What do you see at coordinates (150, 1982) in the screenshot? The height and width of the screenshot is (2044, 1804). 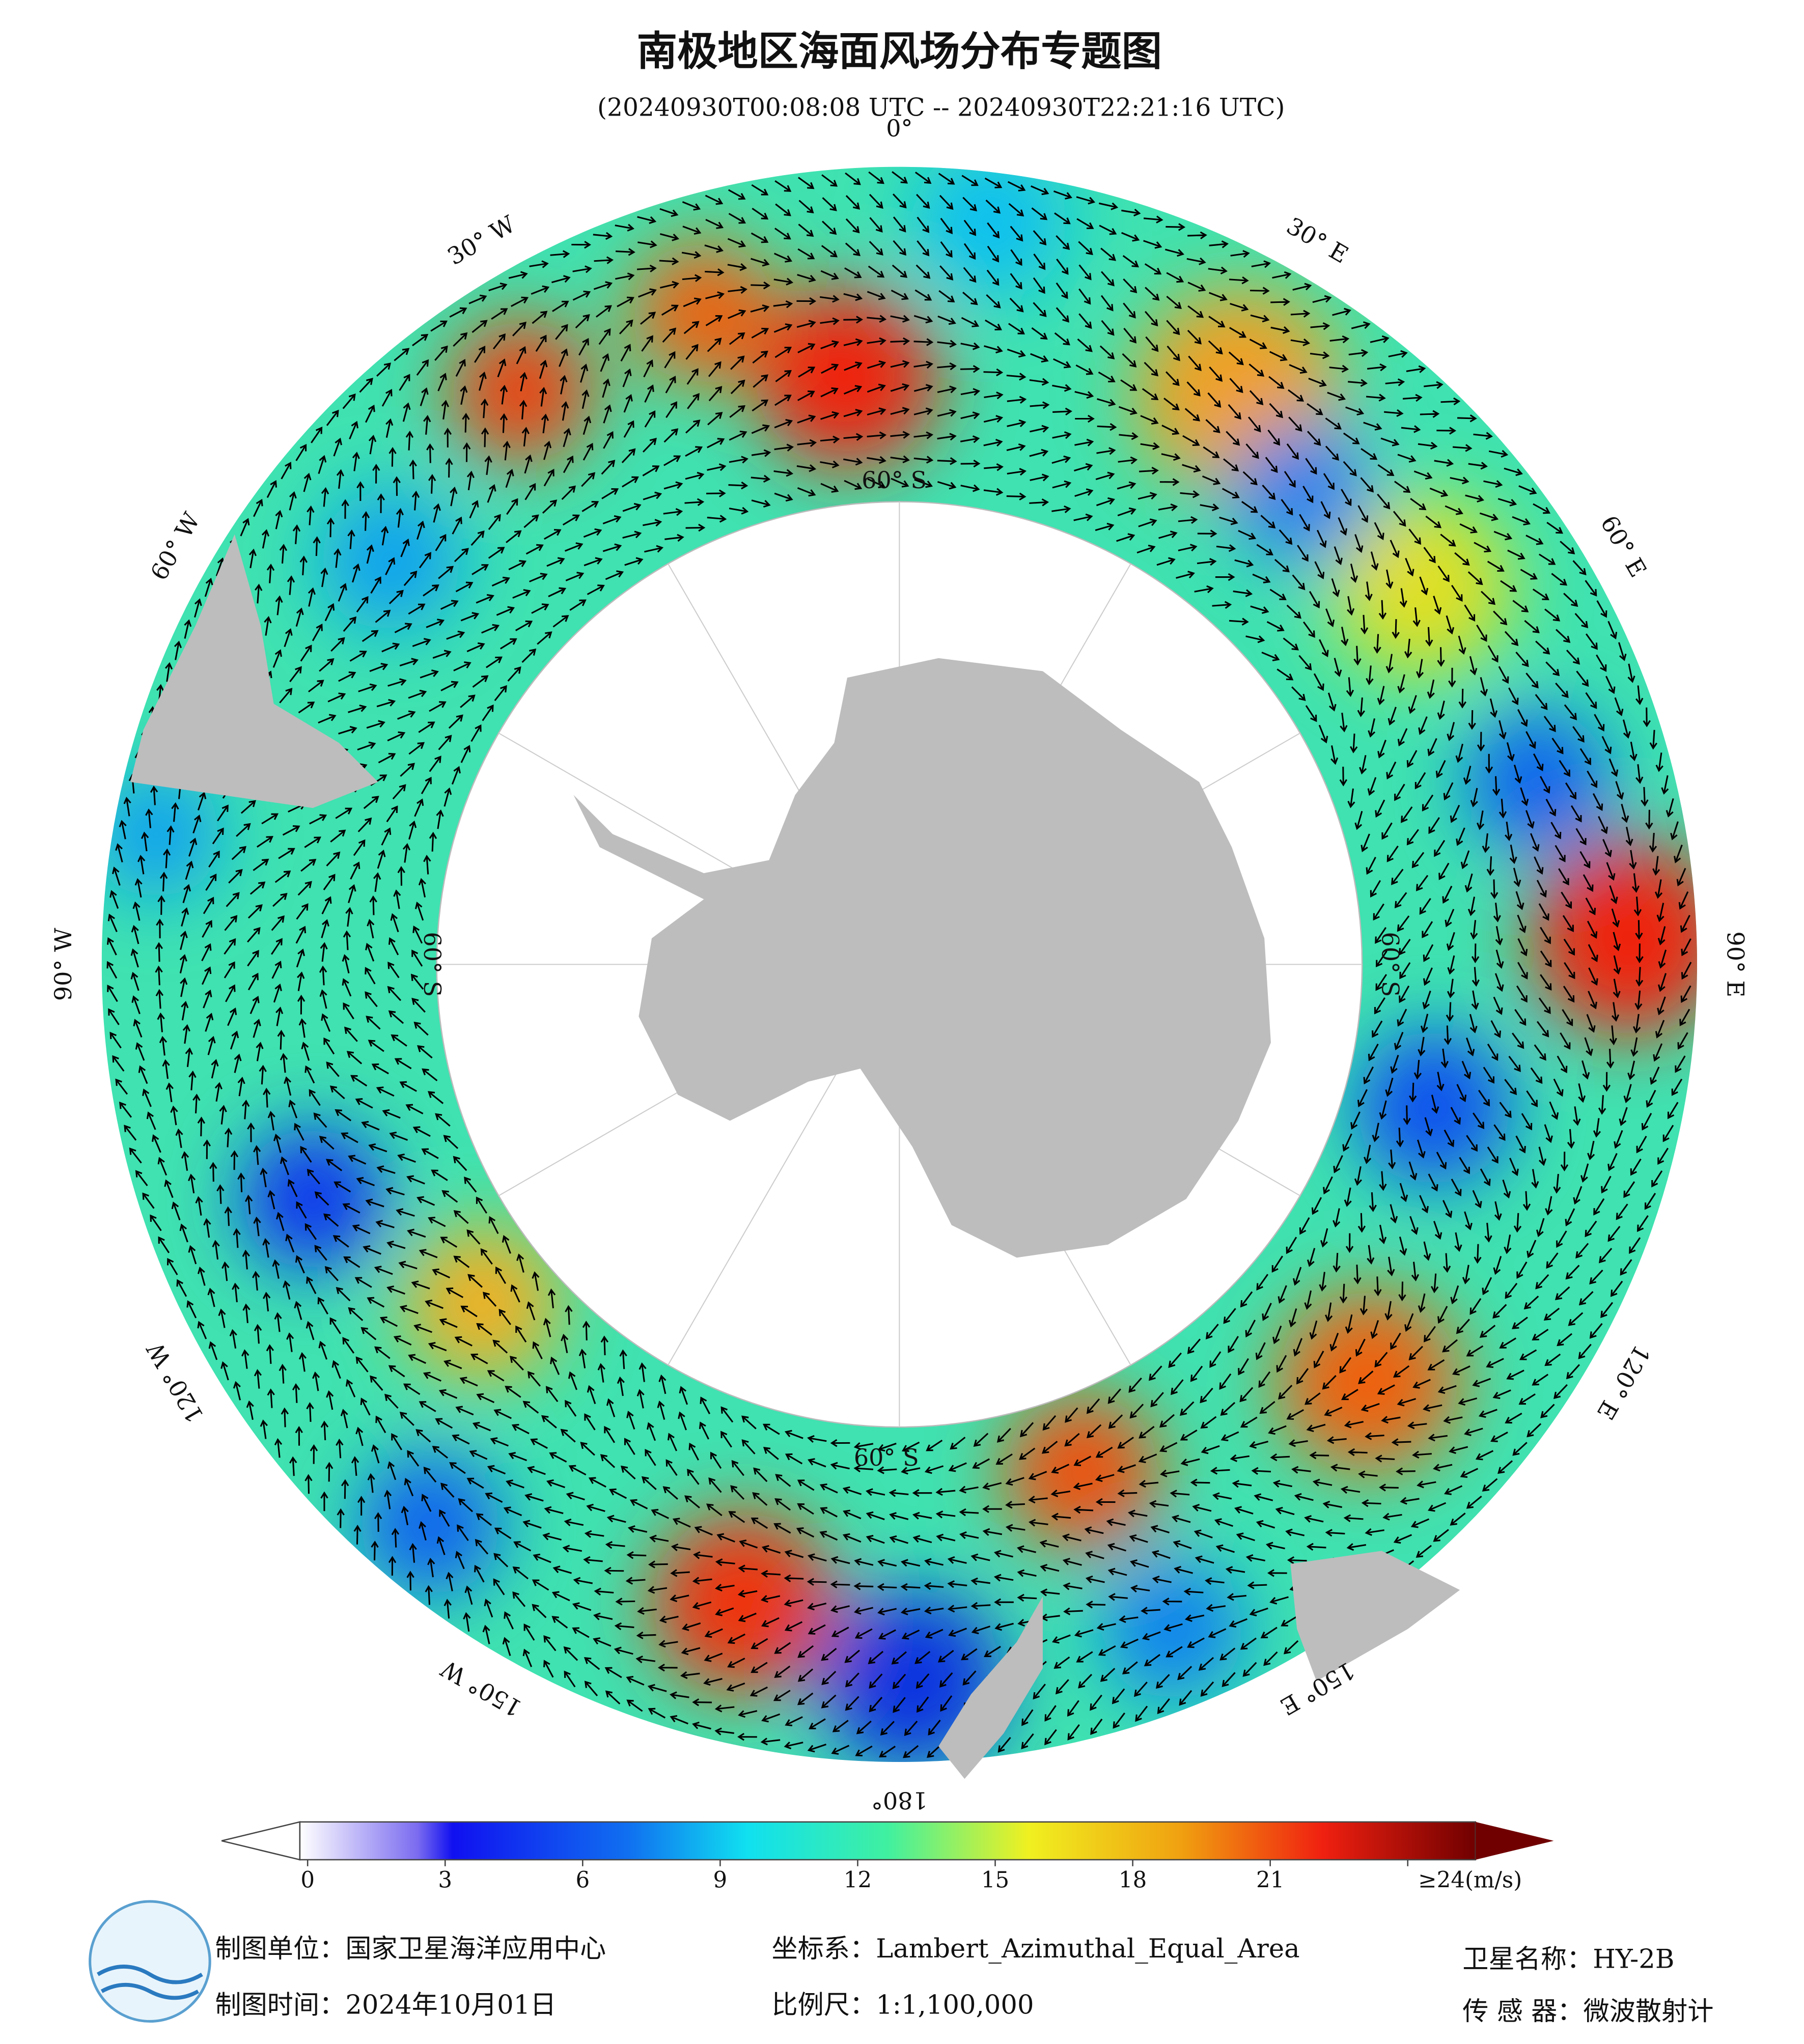 I see `logo-waves` at bounding box center [150, 1982].